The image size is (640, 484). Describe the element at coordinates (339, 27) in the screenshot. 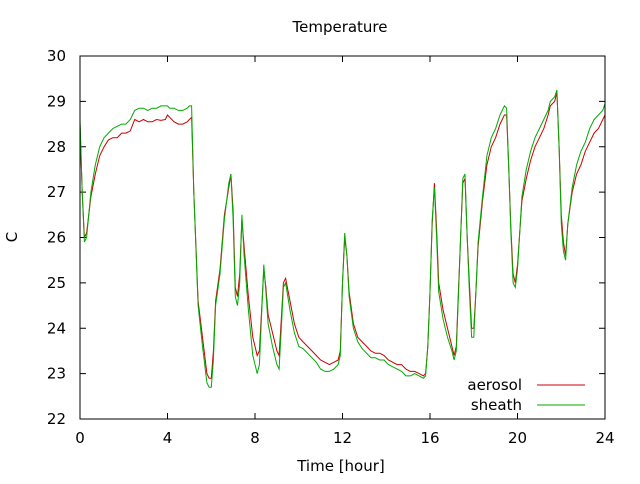

I see `chart-title: Temperature` at that location.